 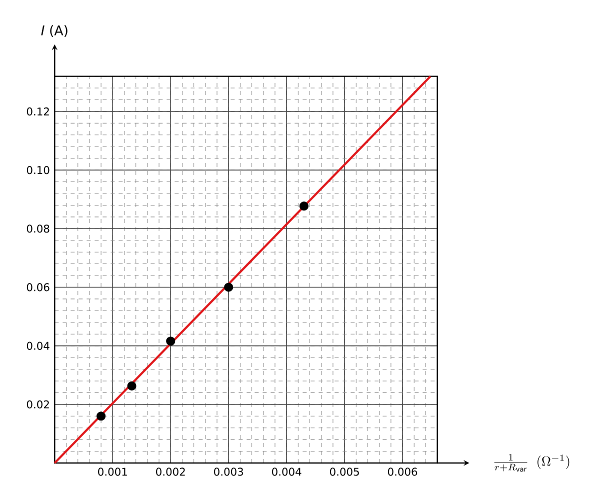 What do you see at coordinates (229, 472) in the screenshot?
I see `x-tick-label: 0.003` at bounding box center [229, 472].